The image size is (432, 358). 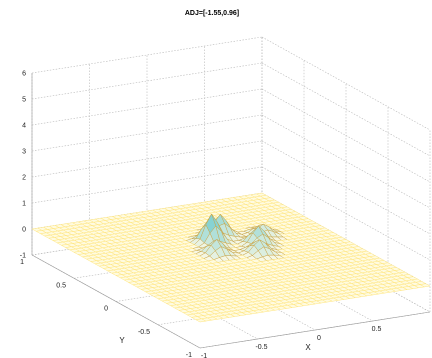 What do you see at coordinates (261, 347) in the screenshot?
I see `x-tick-label: -0.5` at bounding box center [261, 347].